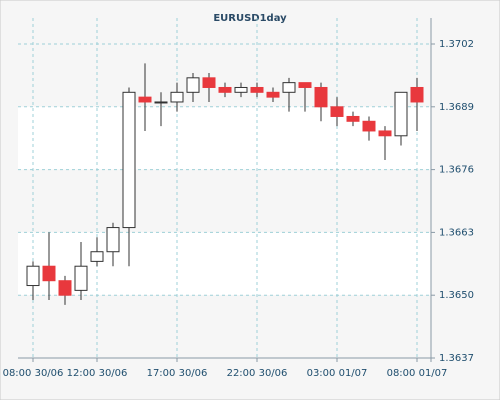  I want to click on y-tick-label: 1.3702, so click(456, 44).